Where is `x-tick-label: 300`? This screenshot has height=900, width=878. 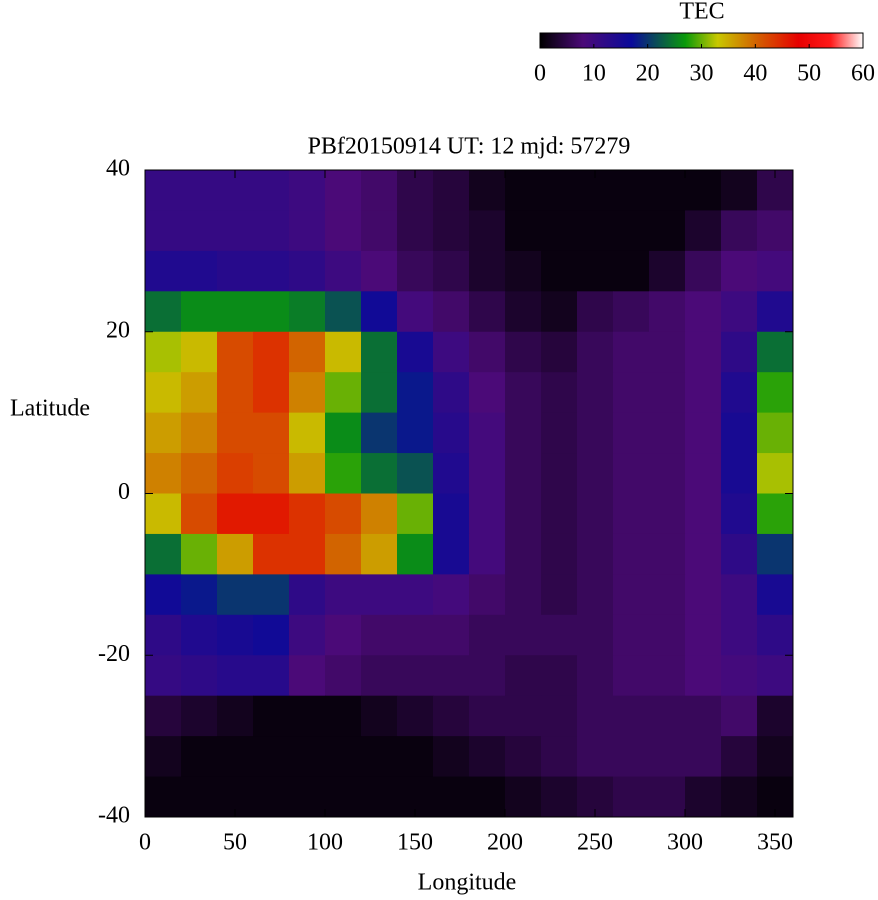 x-tick-label: 300 is located at coordinates (685, 843).